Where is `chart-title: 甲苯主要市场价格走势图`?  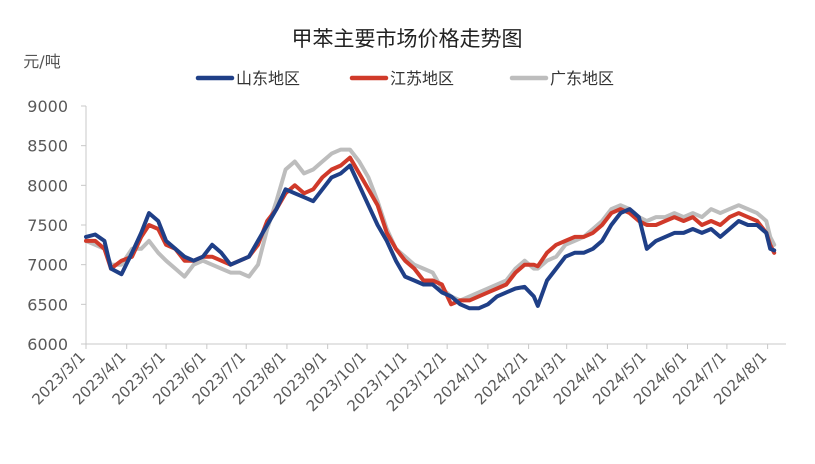
chart-title: 甲苯主要市场价格走势图 is located at coordinates (407, 39).